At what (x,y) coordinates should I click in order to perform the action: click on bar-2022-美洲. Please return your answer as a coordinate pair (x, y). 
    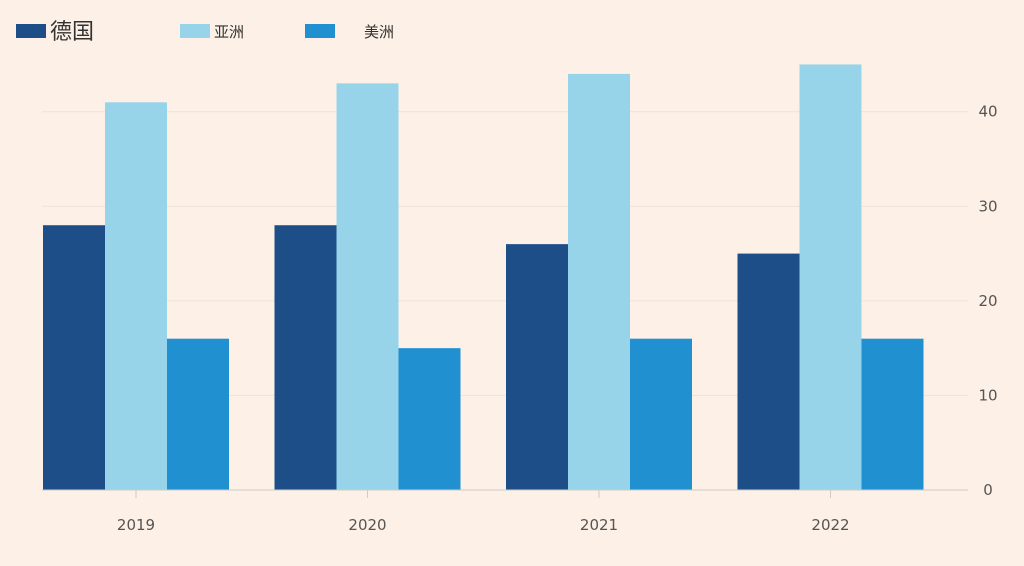
    Looking at the image, I should click on (892, 414).